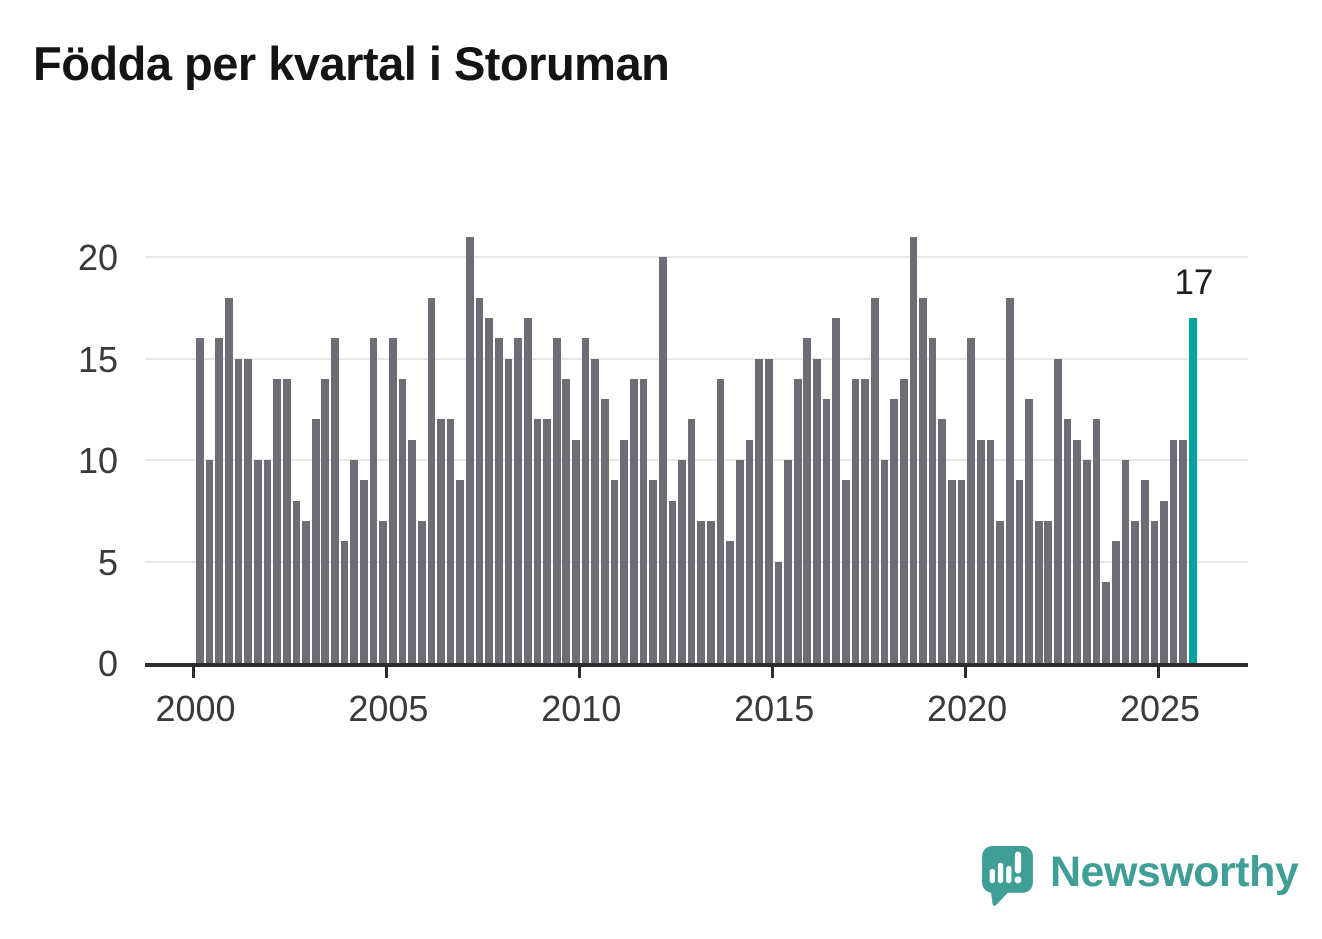 The image size is (1322, 939). I want to click on bar-highlight-latest, so click(1193, 490).